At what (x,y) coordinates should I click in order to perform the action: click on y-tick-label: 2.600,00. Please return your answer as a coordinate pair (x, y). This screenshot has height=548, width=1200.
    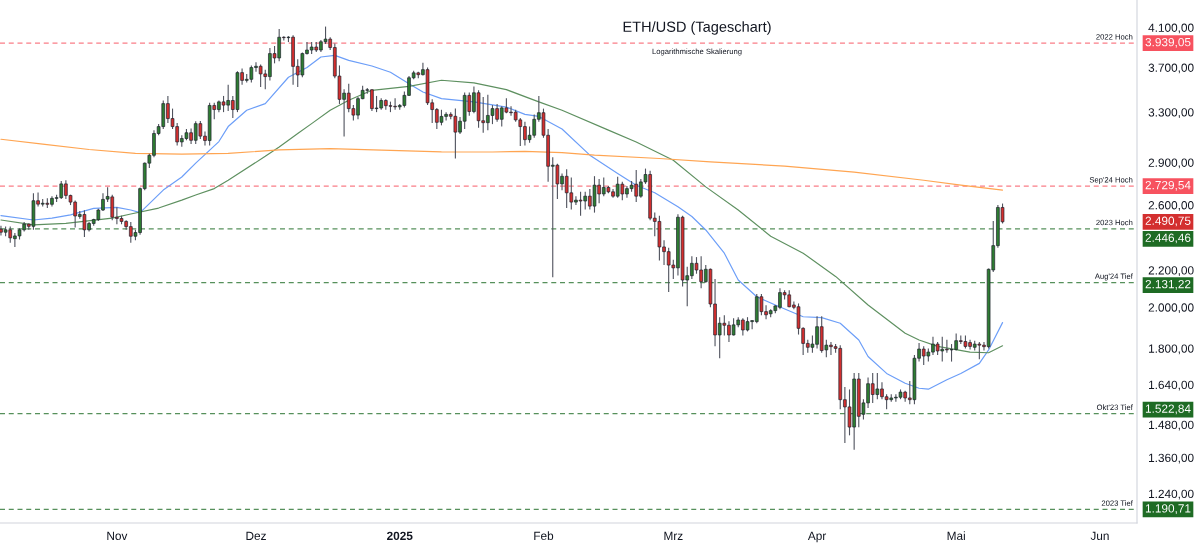
    Looking at the image, I should click on (1171, 206).